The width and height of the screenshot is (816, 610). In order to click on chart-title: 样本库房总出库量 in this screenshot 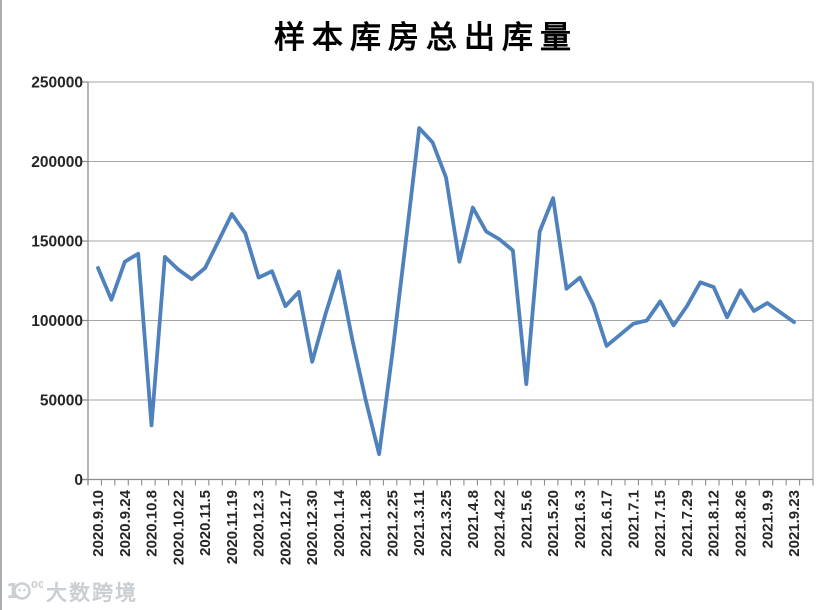, I will do `click(426, 38)`.